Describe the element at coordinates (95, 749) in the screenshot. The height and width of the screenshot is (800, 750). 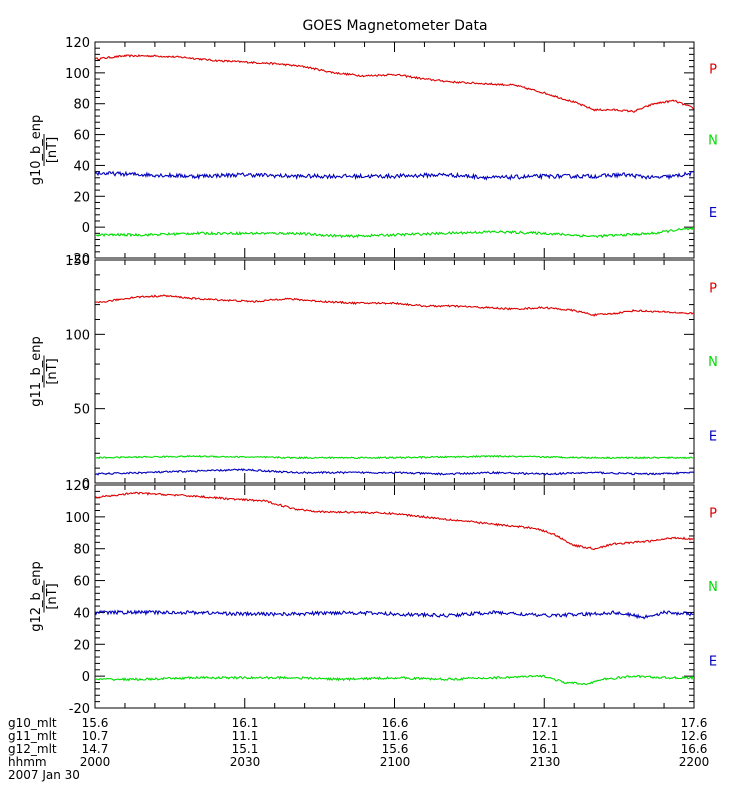
I see `x-row-value: 14.7` at that location.